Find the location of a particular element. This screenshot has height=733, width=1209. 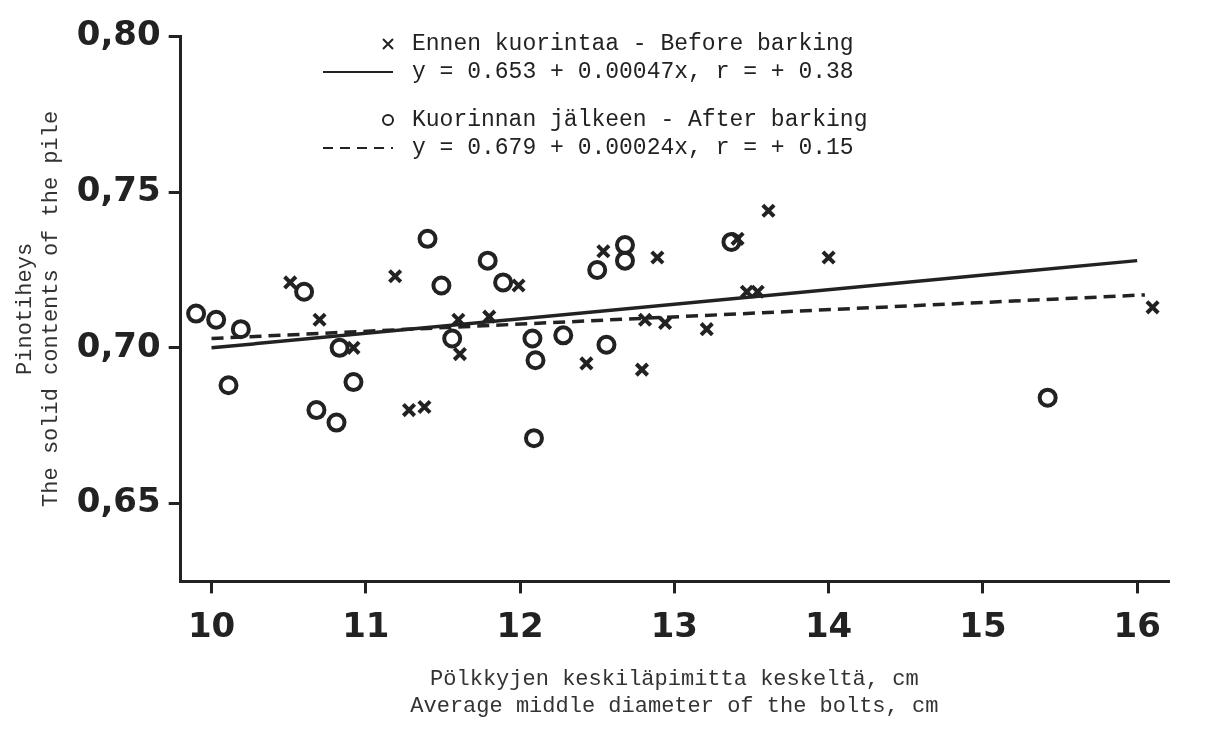

legend-label: Ennen kuorintaa - Before barking is located at coordinates (633, 44).